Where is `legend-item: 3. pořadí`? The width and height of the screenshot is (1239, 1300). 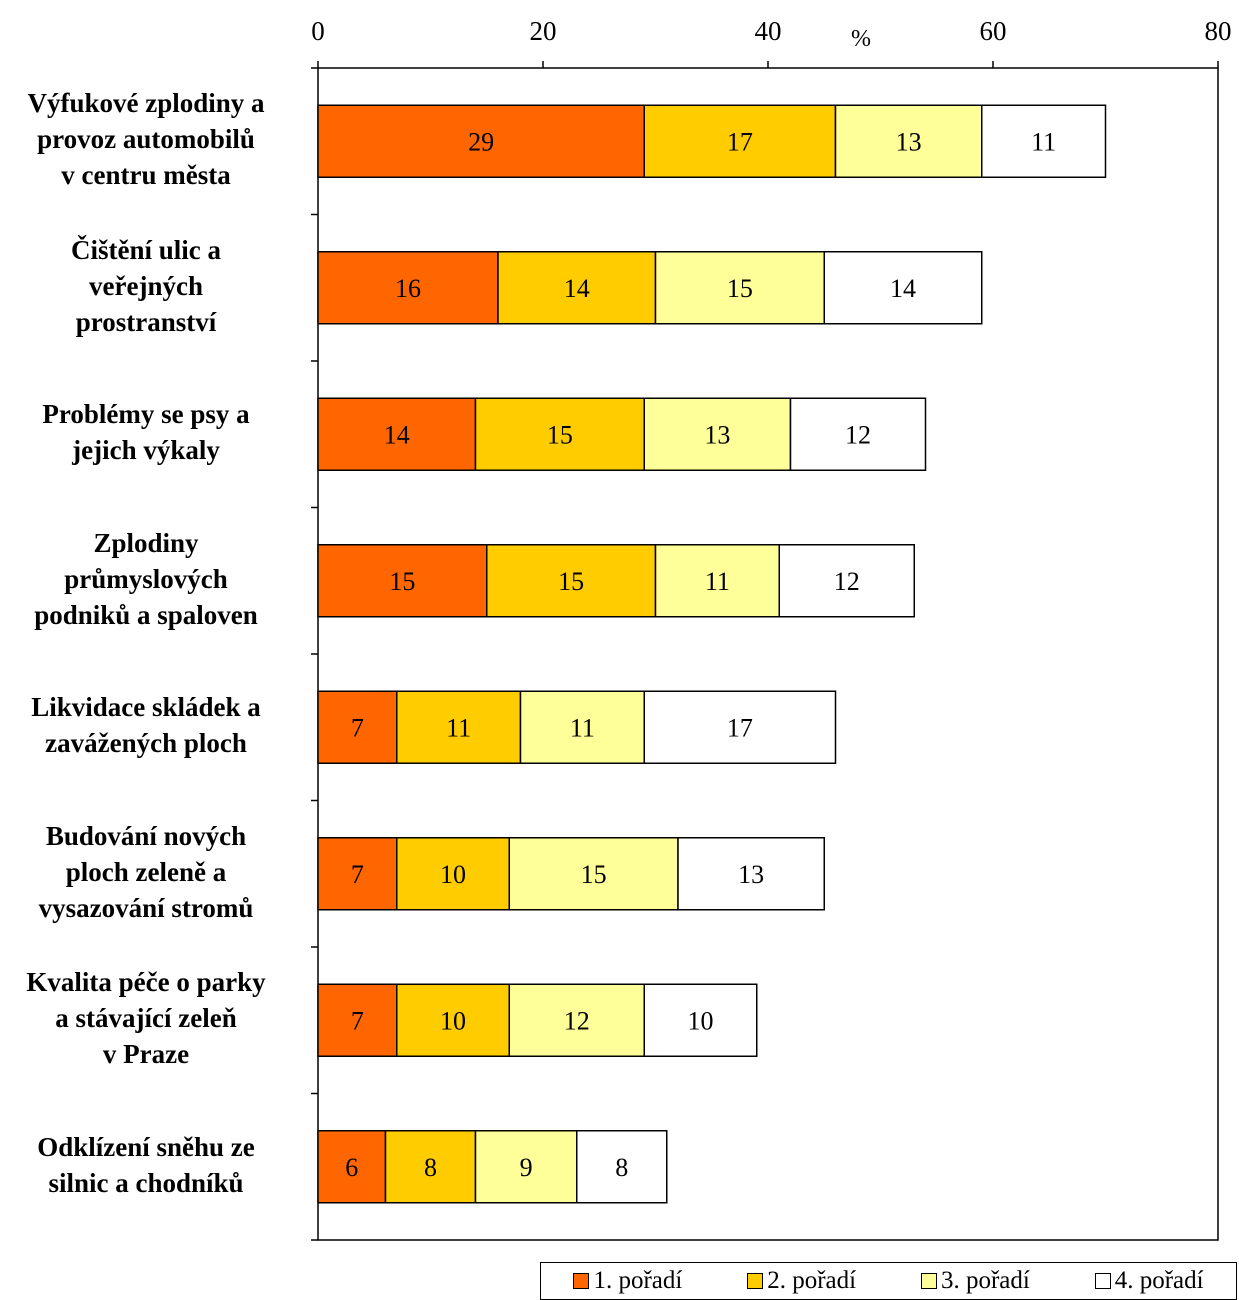
legend-item: 3. pořadí is located at coordinates (975, 1281).